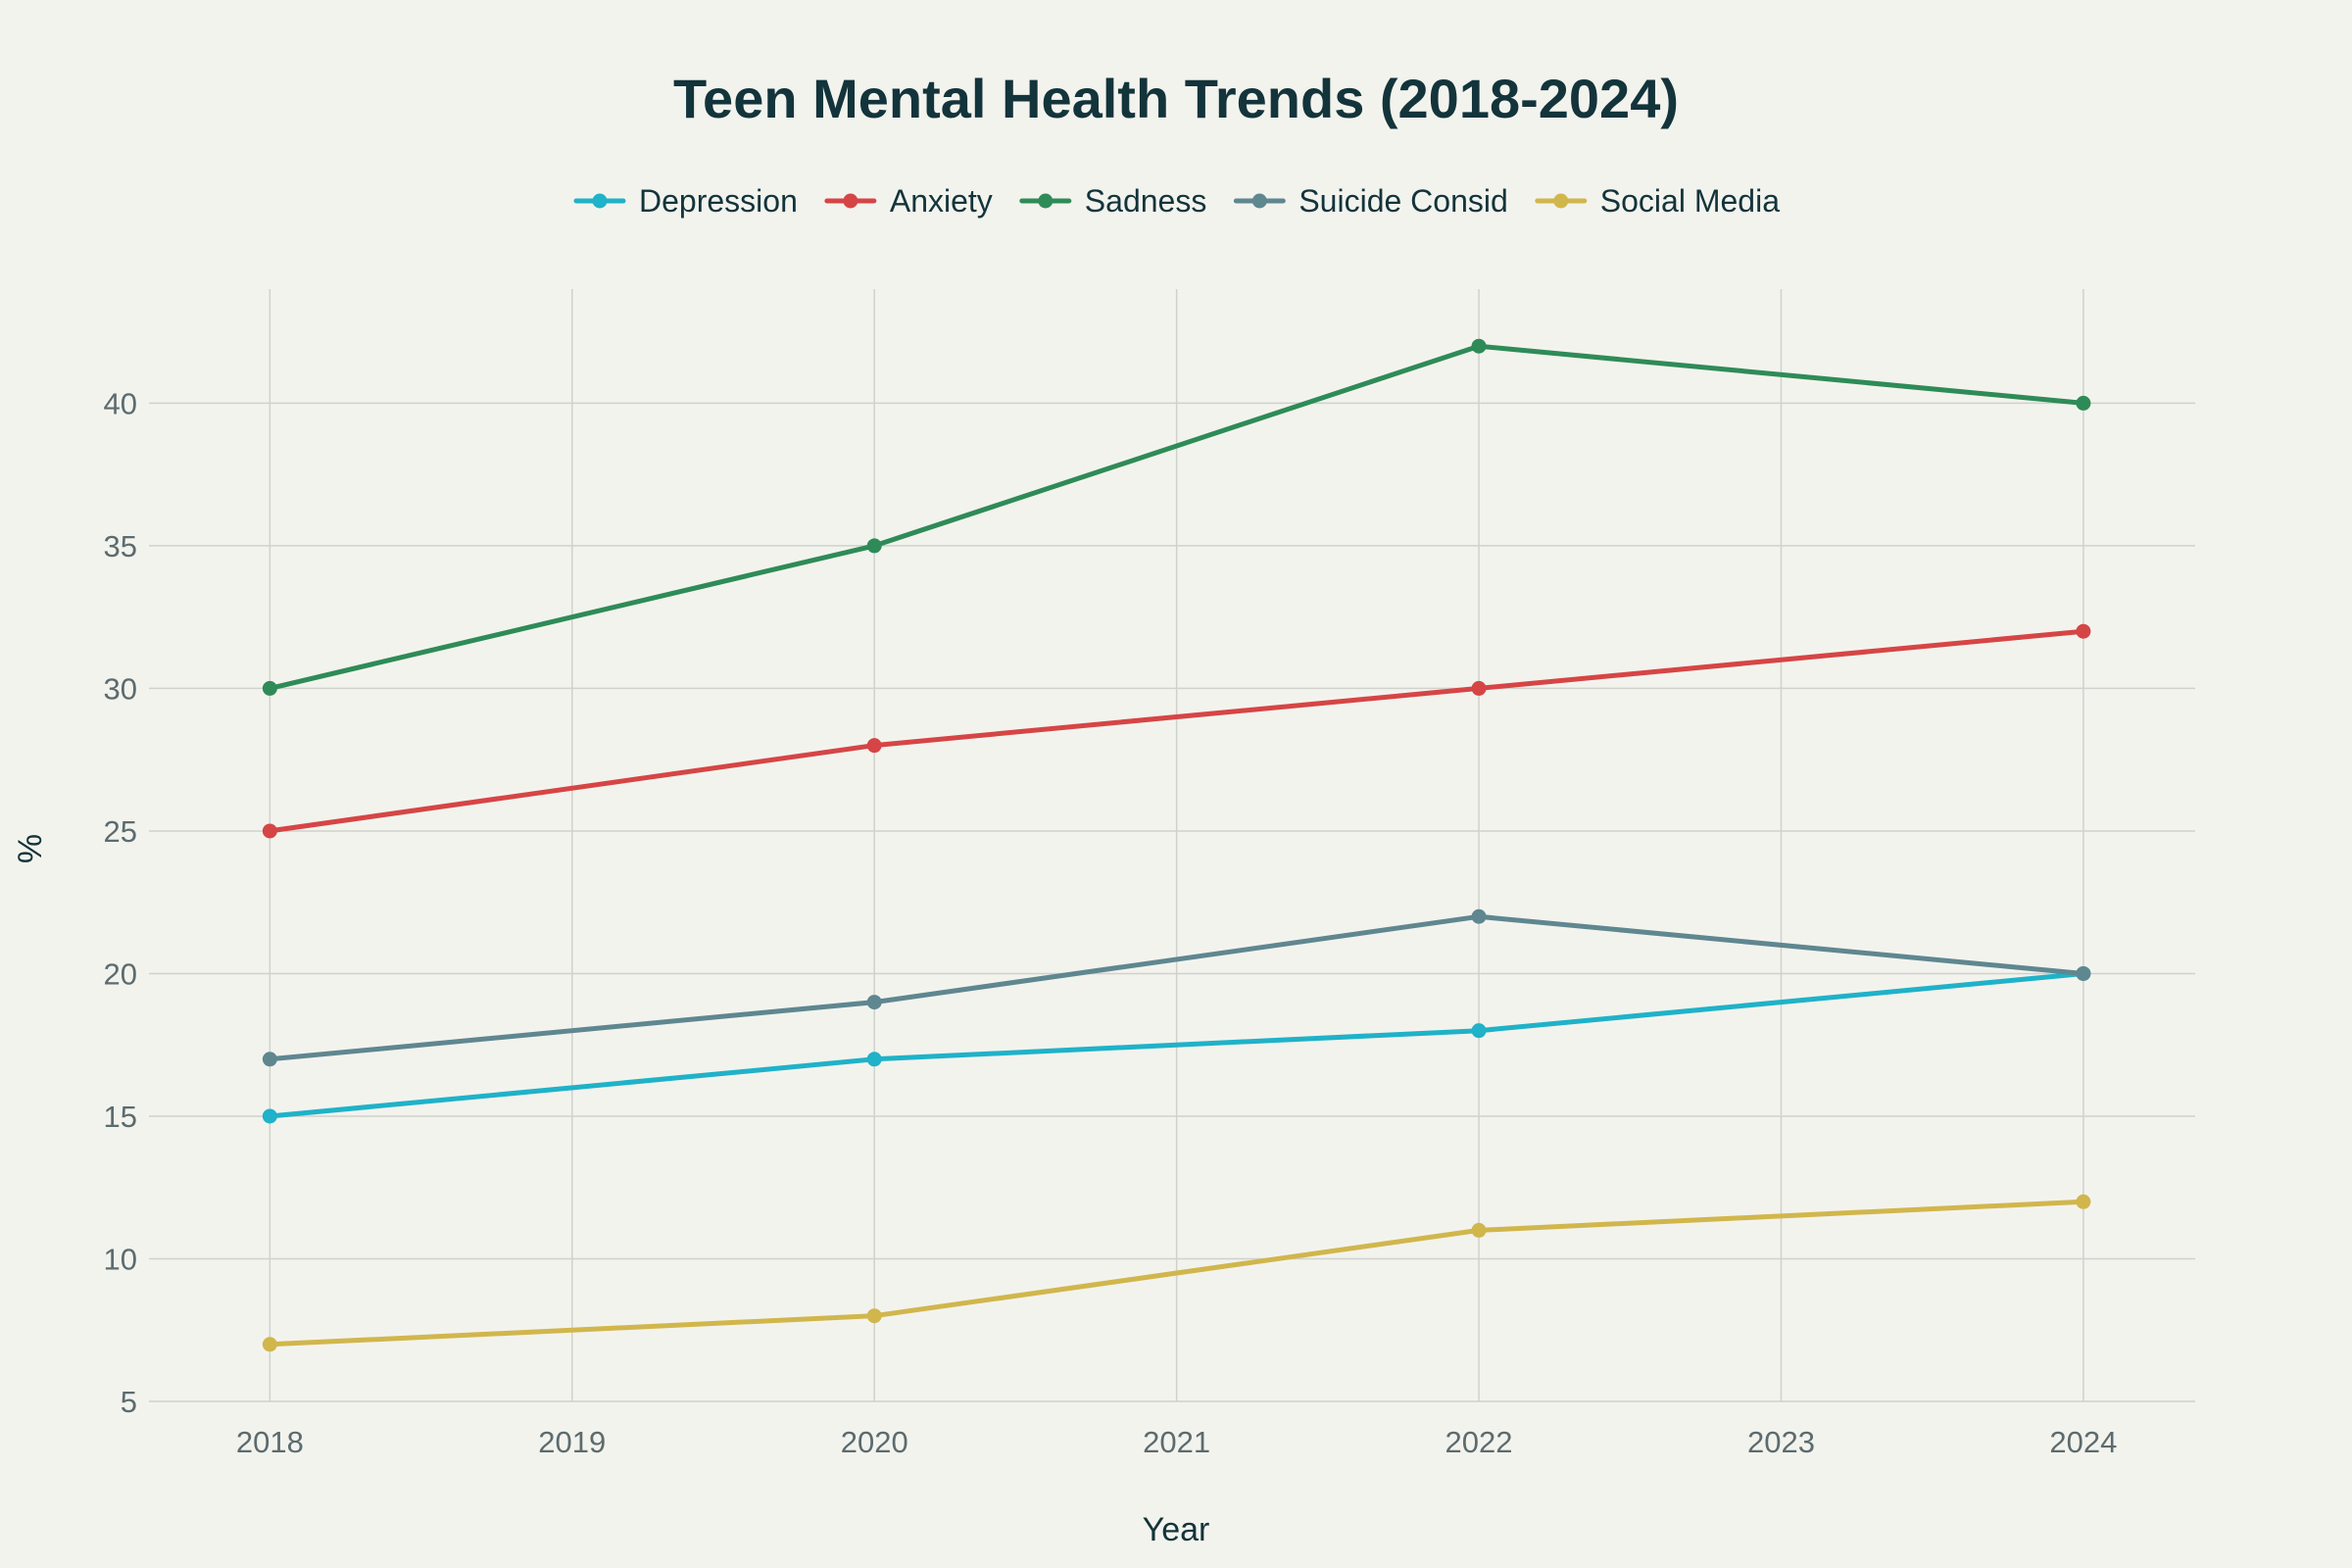 This screenshot has width=2352, height=1568. I want to click on x-tick-label: 2020, so click(874, 1442).